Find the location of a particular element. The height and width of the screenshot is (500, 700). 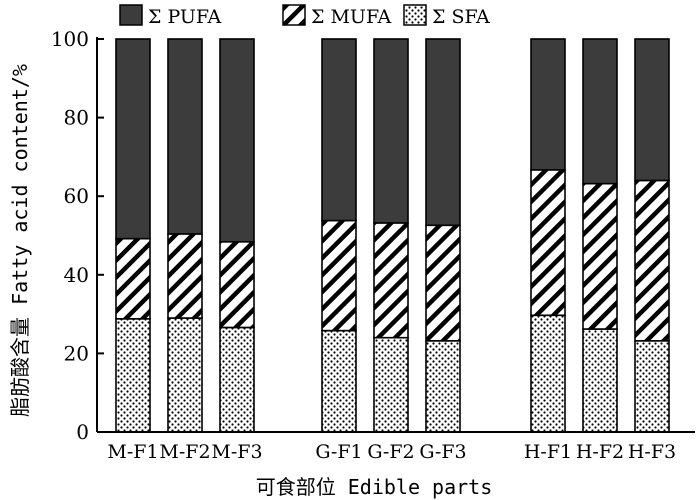

x-tick-label: G-F2 is located at coordinates (390, 452).